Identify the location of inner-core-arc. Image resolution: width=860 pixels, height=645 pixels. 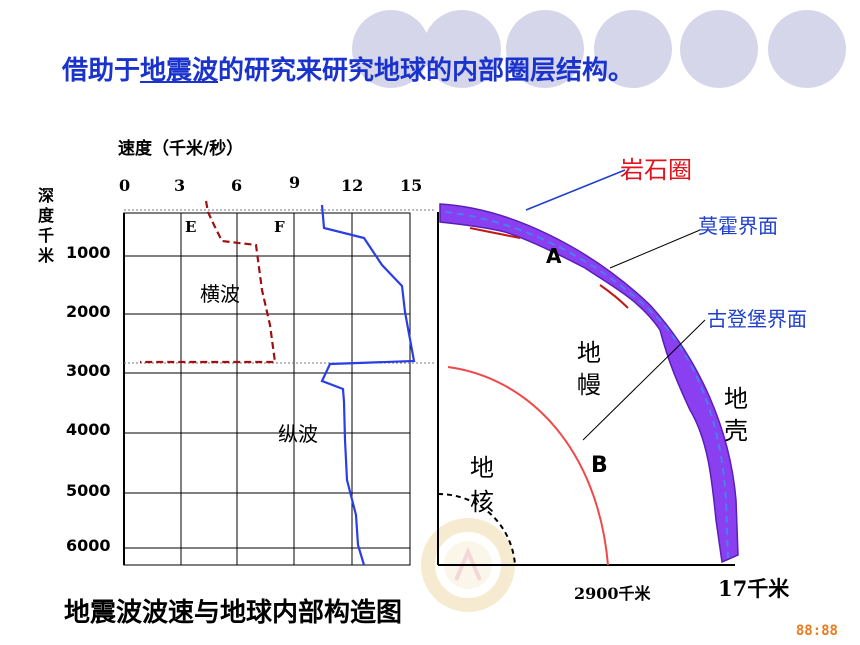
(476, 529).